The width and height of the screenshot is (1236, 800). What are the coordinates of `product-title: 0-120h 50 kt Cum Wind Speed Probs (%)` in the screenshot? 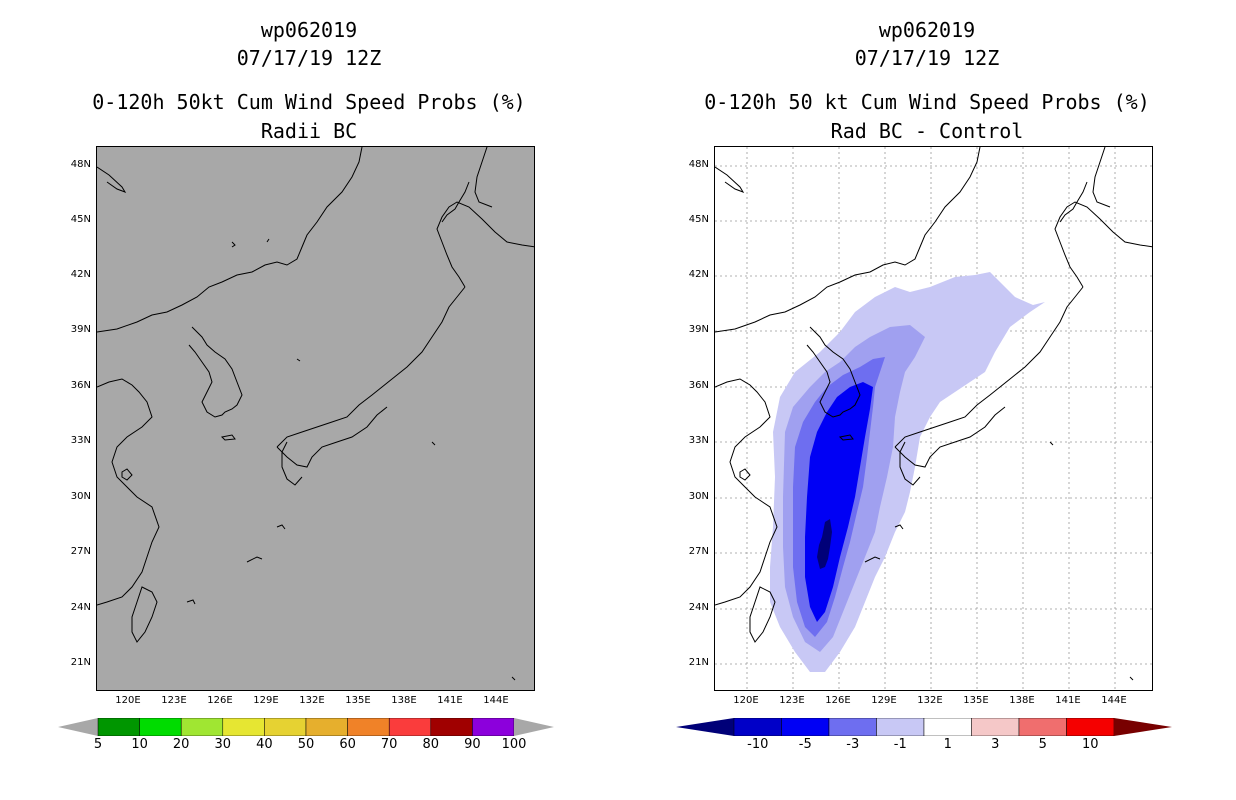 It's located at (927, 102).